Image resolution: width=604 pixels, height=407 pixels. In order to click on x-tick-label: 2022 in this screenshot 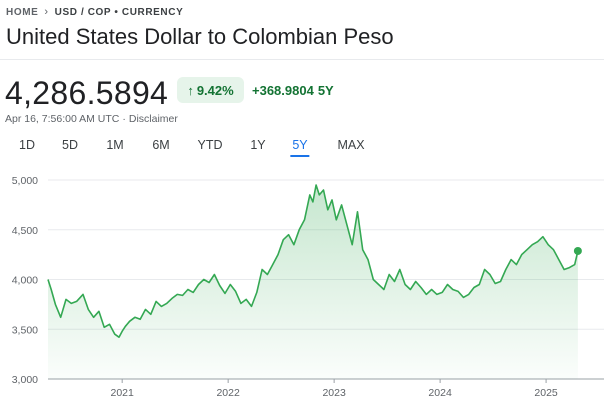, I will do `click(228, 393)`.